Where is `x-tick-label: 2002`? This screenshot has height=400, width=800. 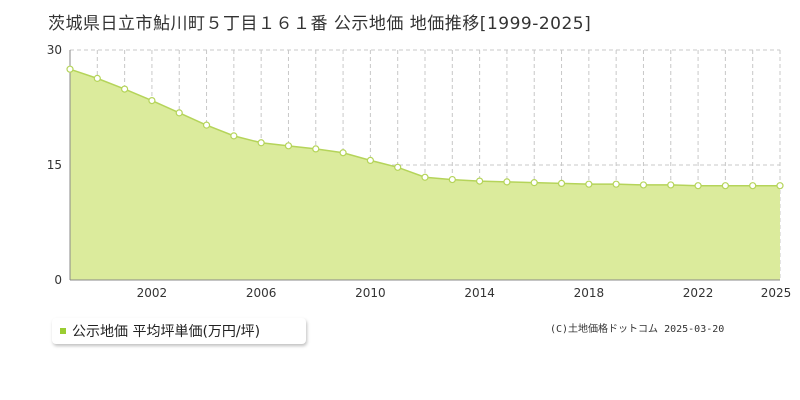
x-tick-label: 2002 is located at coordinates (152, 293).